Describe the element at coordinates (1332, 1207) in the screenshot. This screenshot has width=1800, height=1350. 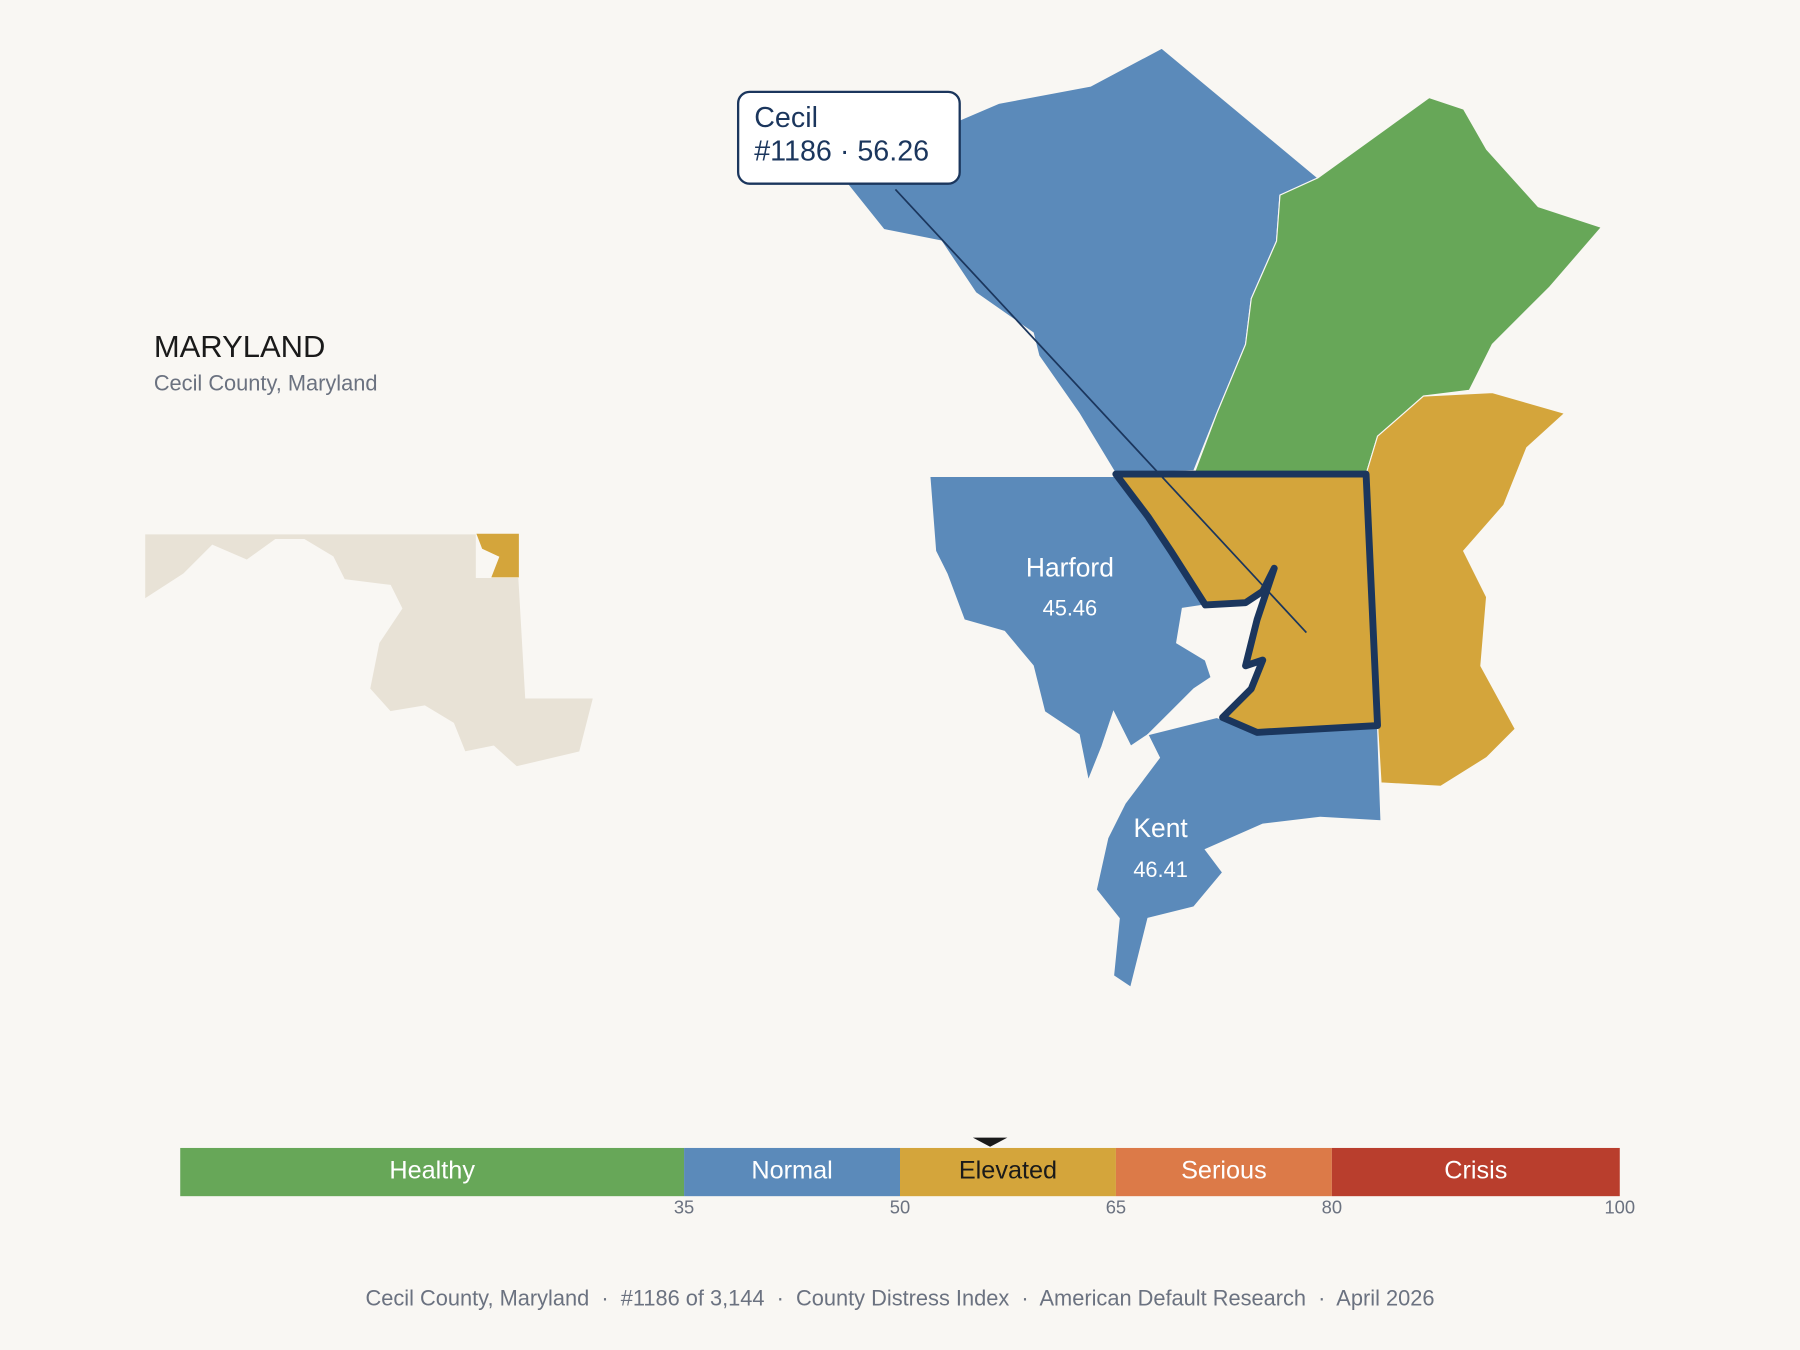
I see `tick-label: 80` at that location.